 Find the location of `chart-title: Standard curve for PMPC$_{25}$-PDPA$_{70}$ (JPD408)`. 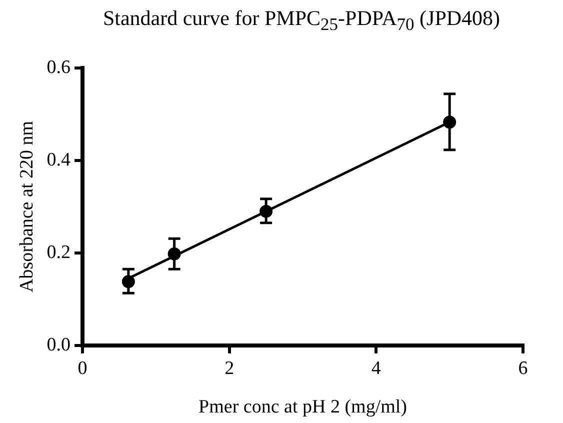

chart-title: Standard curve for PMPC$_{25}$-PDPA$_{70}$ (JPD408) is located at coordinates (302, 21).